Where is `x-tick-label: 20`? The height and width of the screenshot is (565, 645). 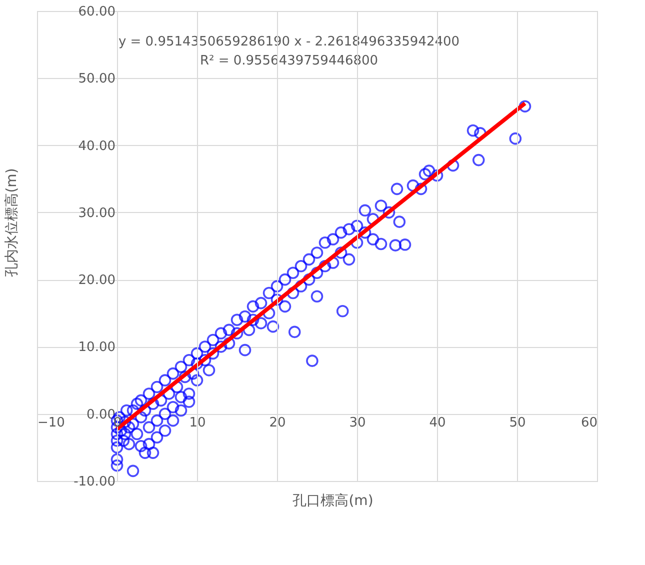 x-tick-label: 20 is located at coordinates (277, 422).